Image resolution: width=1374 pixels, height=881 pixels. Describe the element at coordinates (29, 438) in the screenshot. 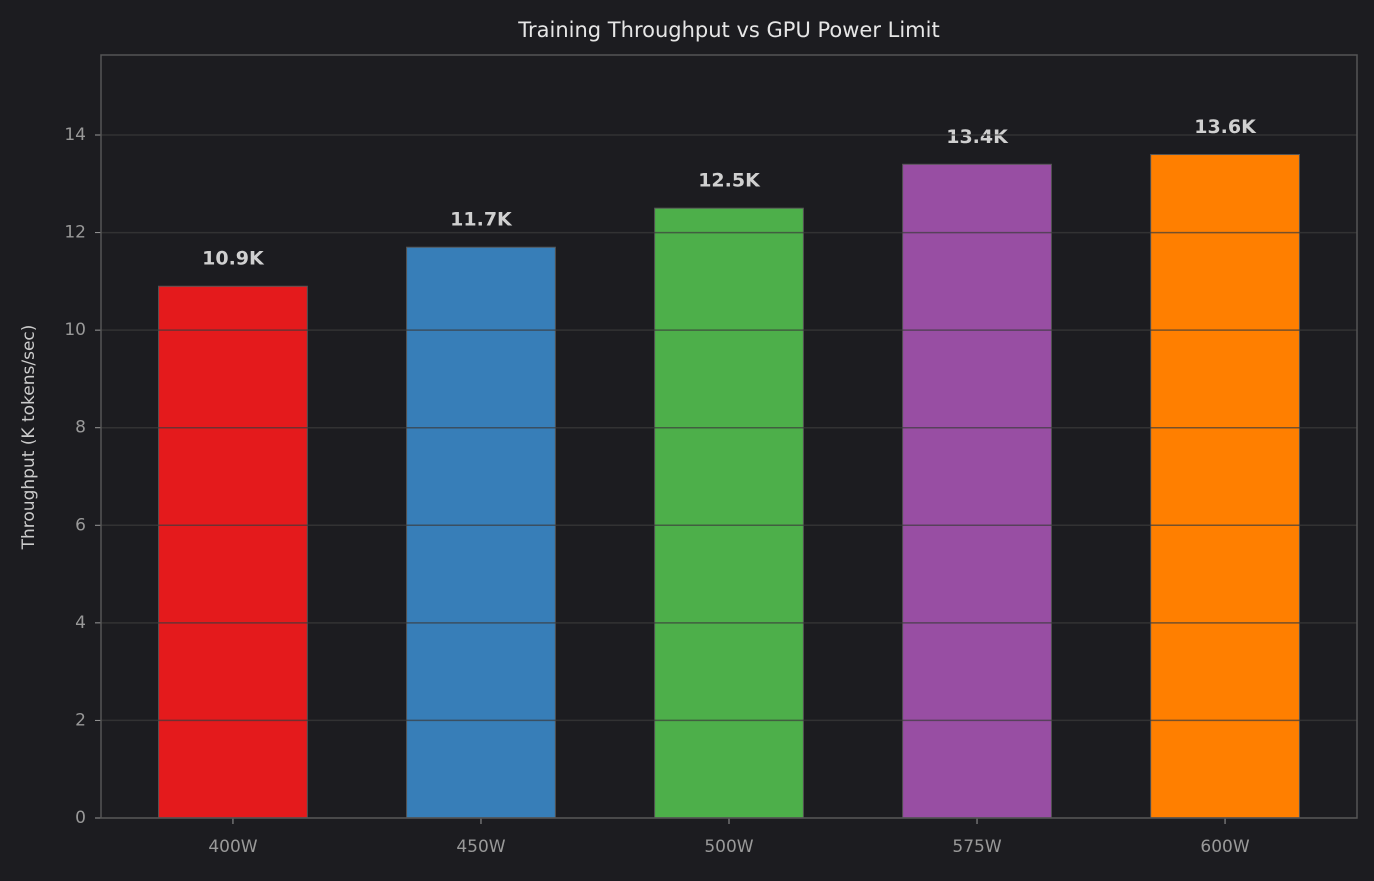

I see `y-axis-label: Throughput (K tokens/sec)` at that location.